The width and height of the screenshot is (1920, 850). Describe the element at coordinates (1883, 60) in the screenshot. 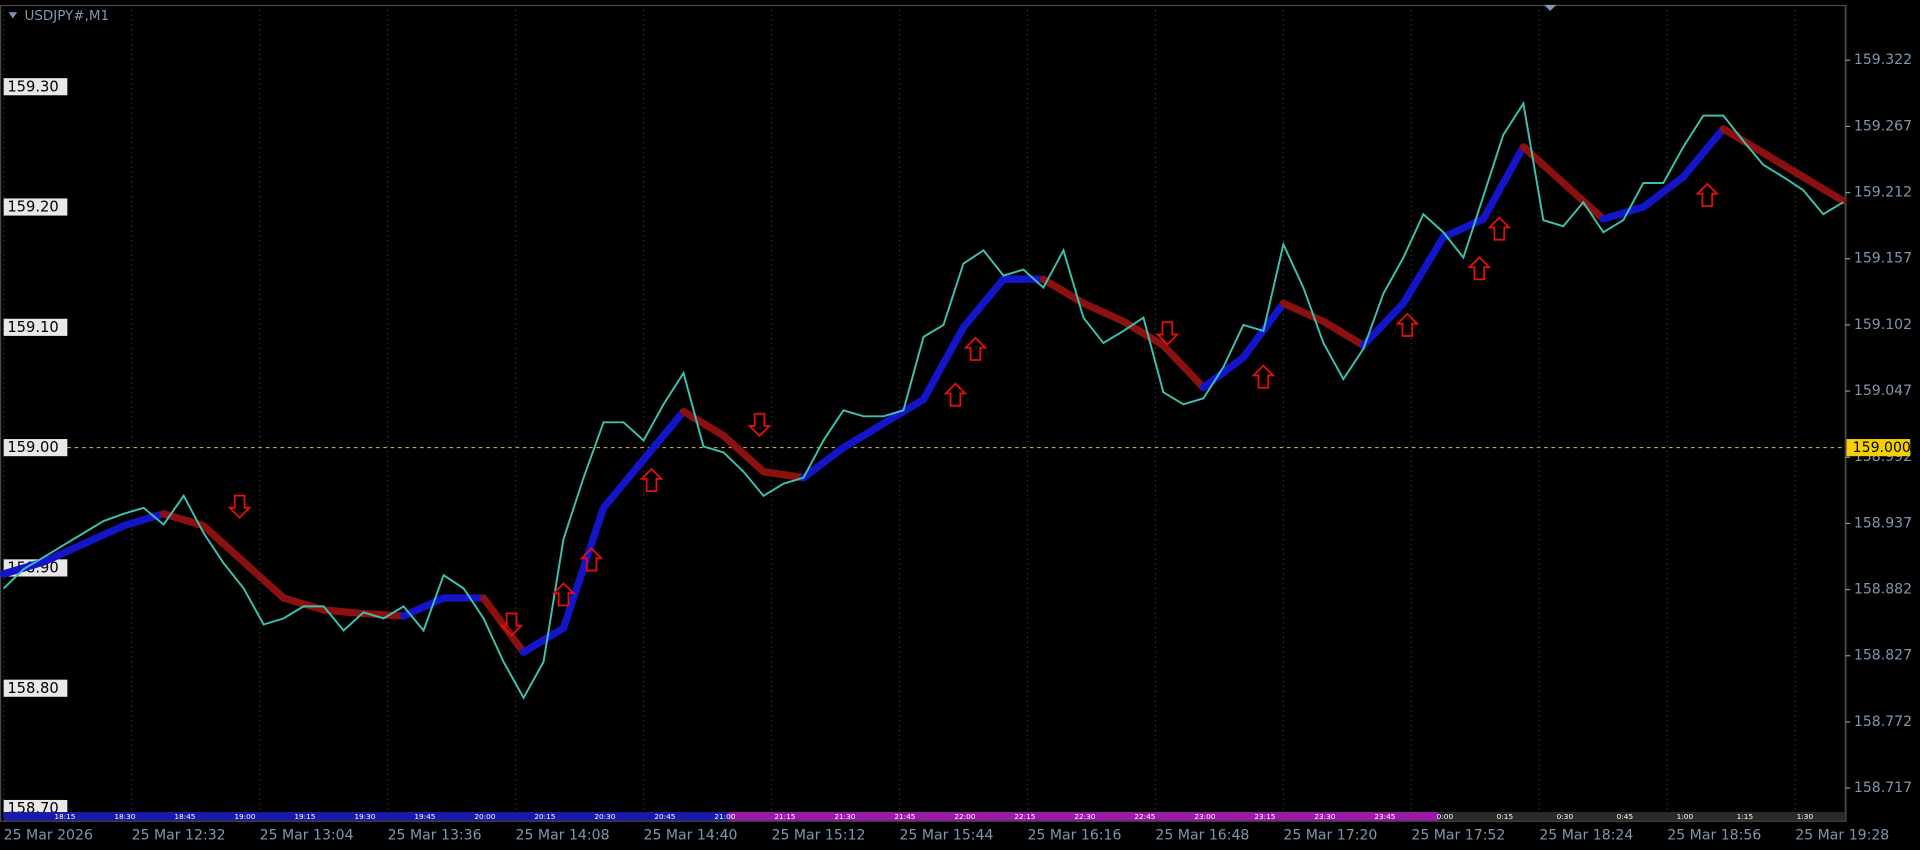

I see `y2-tick-label: 159.322` at that location.